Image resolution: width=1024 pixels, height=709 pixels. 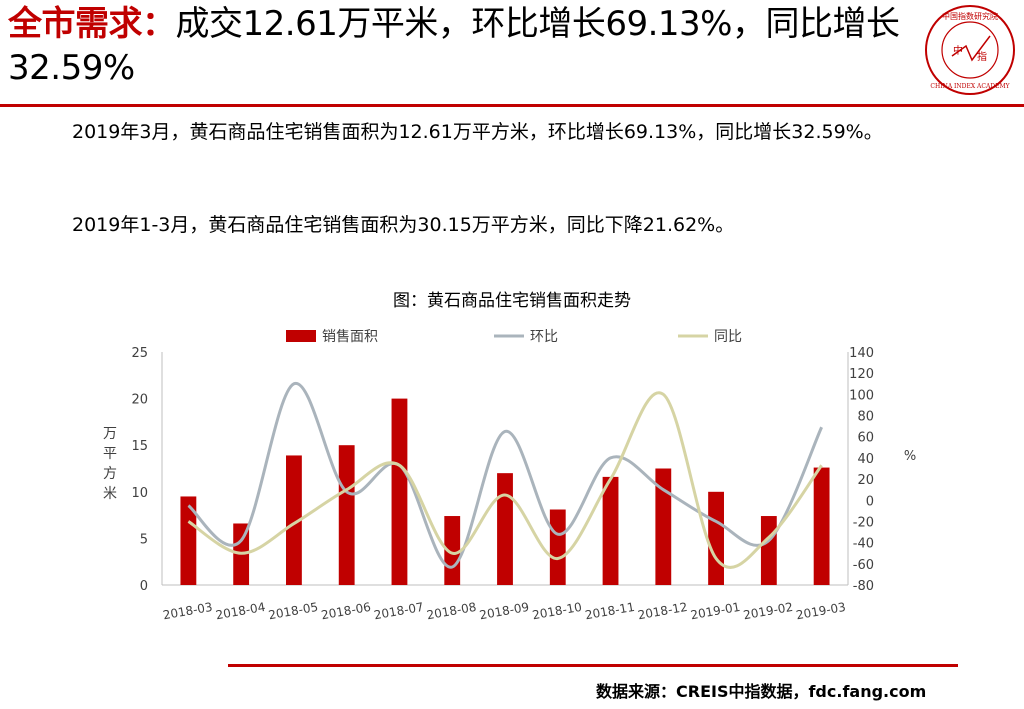 What do you see at coordinates (512, 301) in the screenshot?
I see `chart-title: 图：黄石商品住宅销售面积走势` at bounding box center [512, 301].